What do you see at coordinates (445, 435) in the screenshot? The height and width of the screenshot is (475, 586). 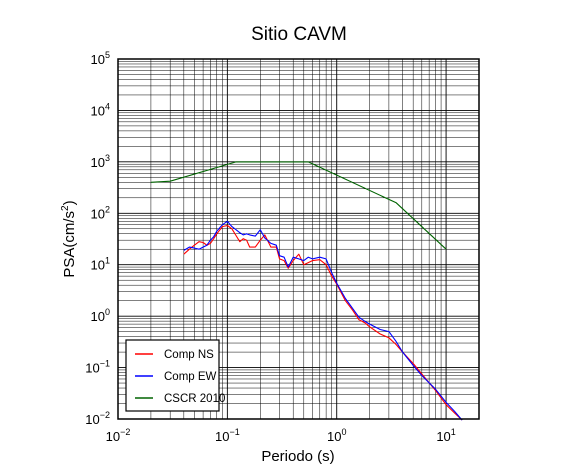 I see `x-tick-label: 10¹` at bounding box center [445, 435].